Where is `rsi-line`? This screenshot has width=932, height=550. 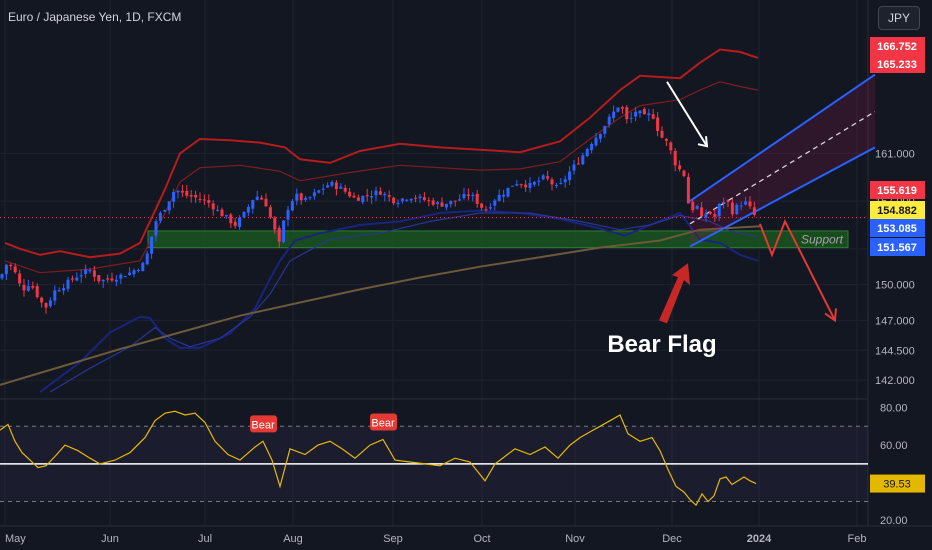
rsi-line is located at coordinates (378, 458).